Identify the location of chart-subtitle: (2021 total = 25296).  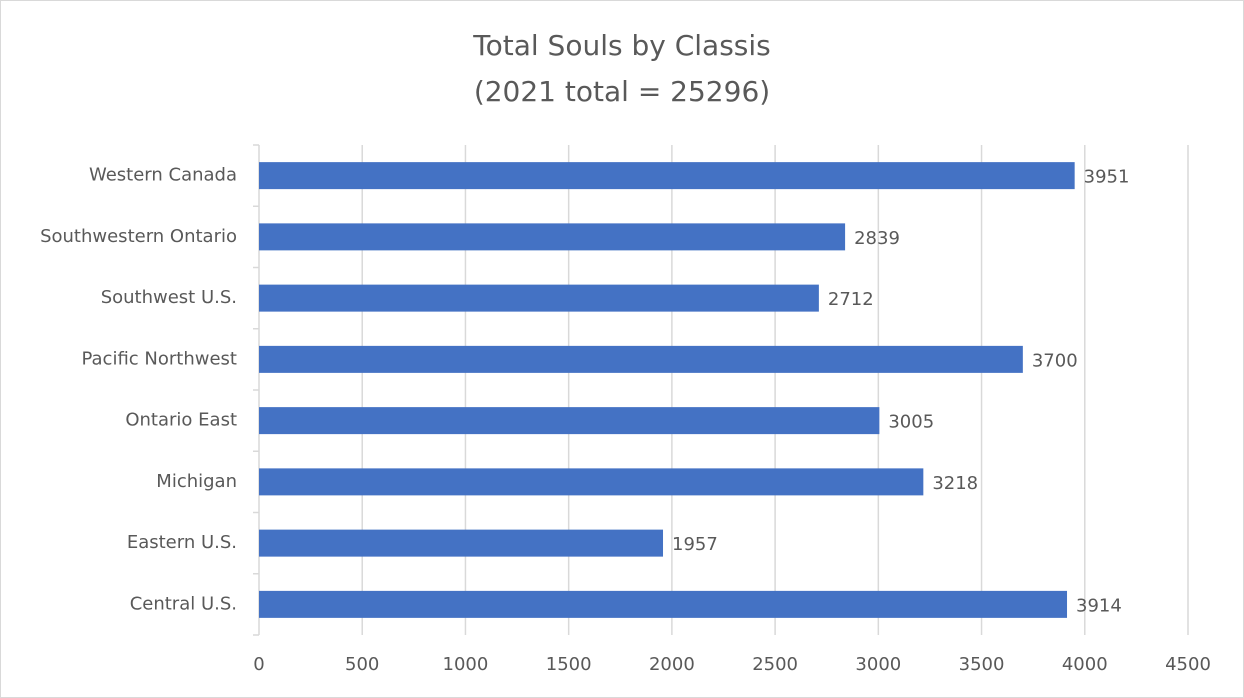
(622, 91).